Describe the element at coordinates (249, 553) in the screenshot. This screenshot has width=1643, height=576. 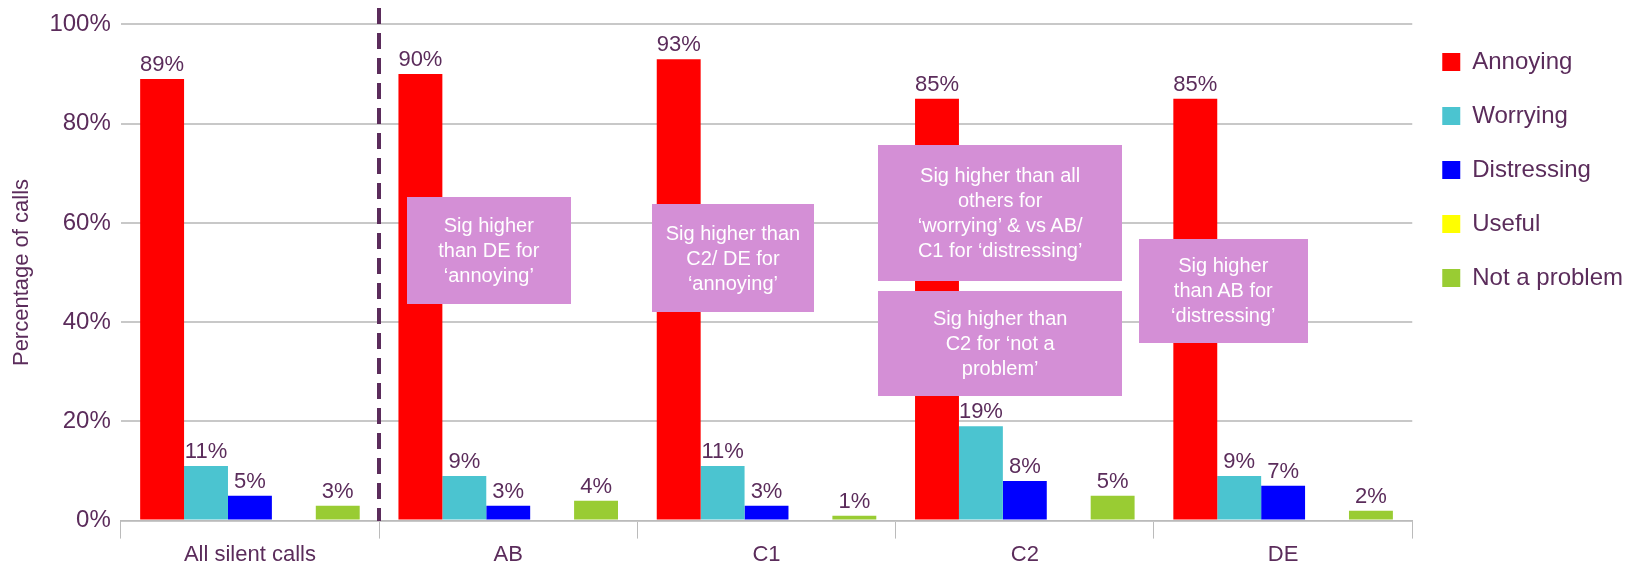
I see `x-tick-label: All silent calls` at that location.